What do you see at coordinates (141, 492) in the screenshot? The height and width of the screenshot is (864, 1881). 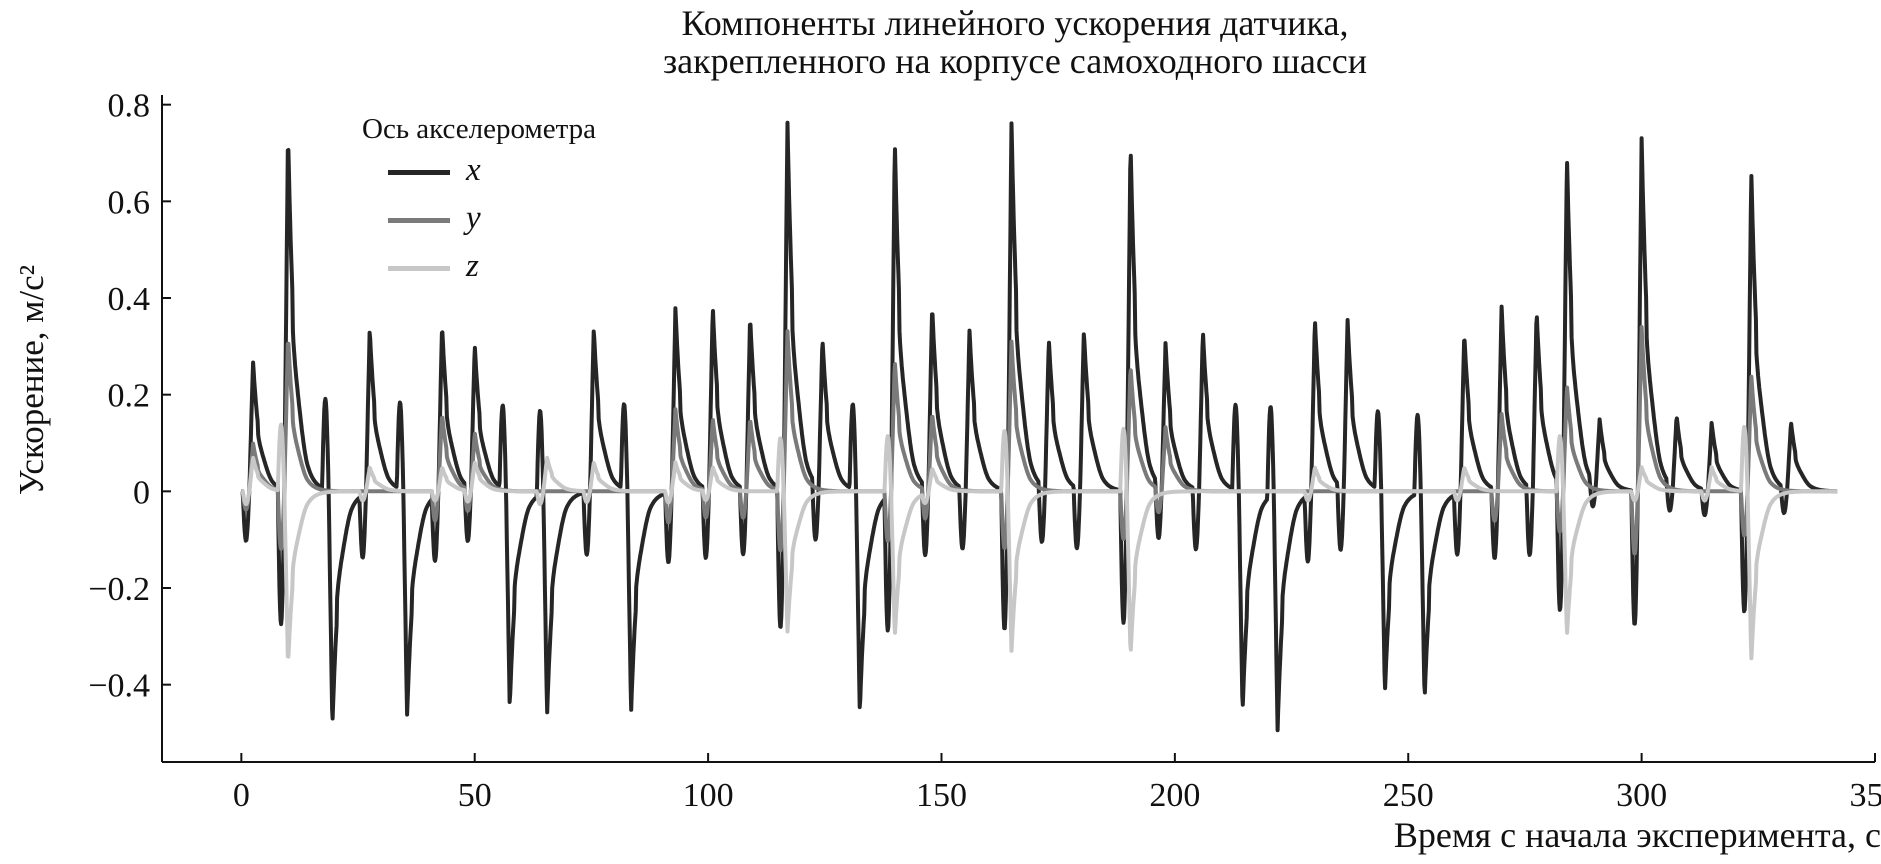 I see `y-tick-label: 0` at bounding box center [141, 492].